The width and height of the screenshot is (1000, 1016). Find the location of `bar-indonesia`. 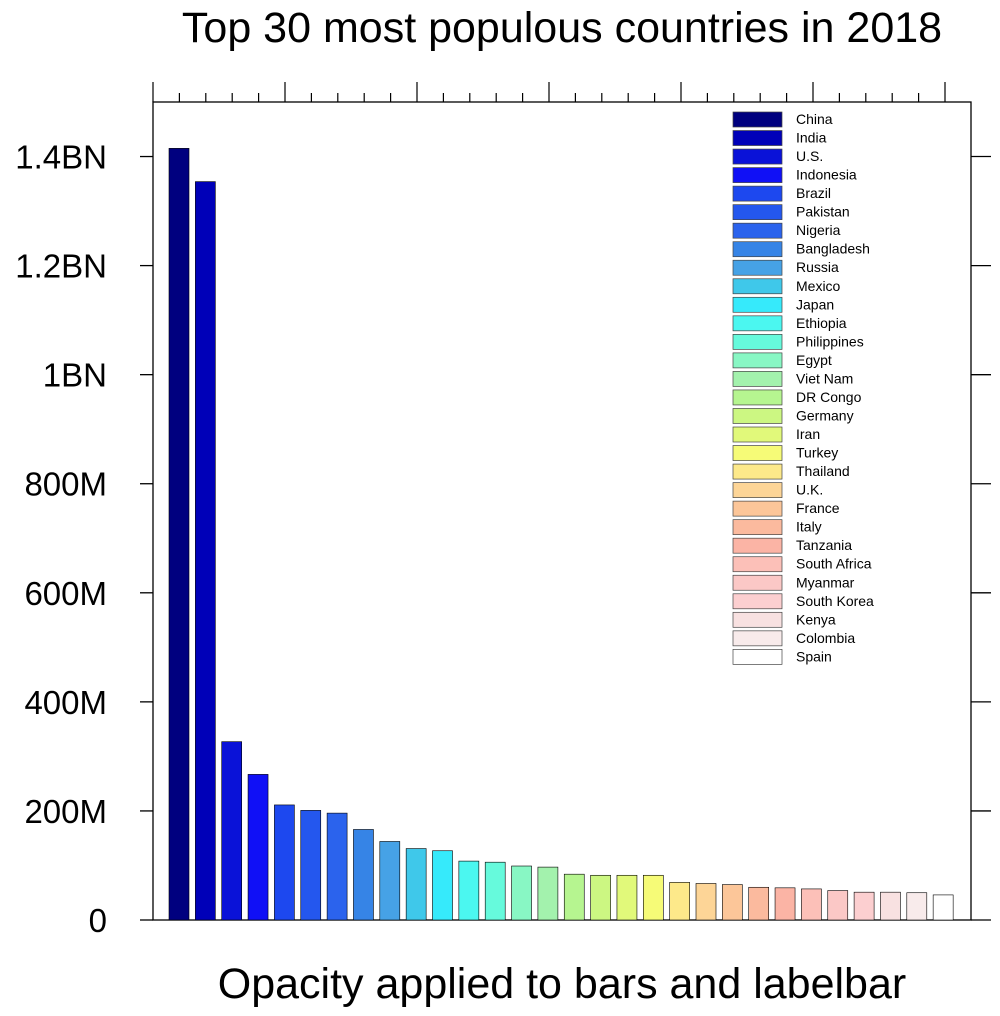

bar-indonesia is located at coordinates (258, 847).